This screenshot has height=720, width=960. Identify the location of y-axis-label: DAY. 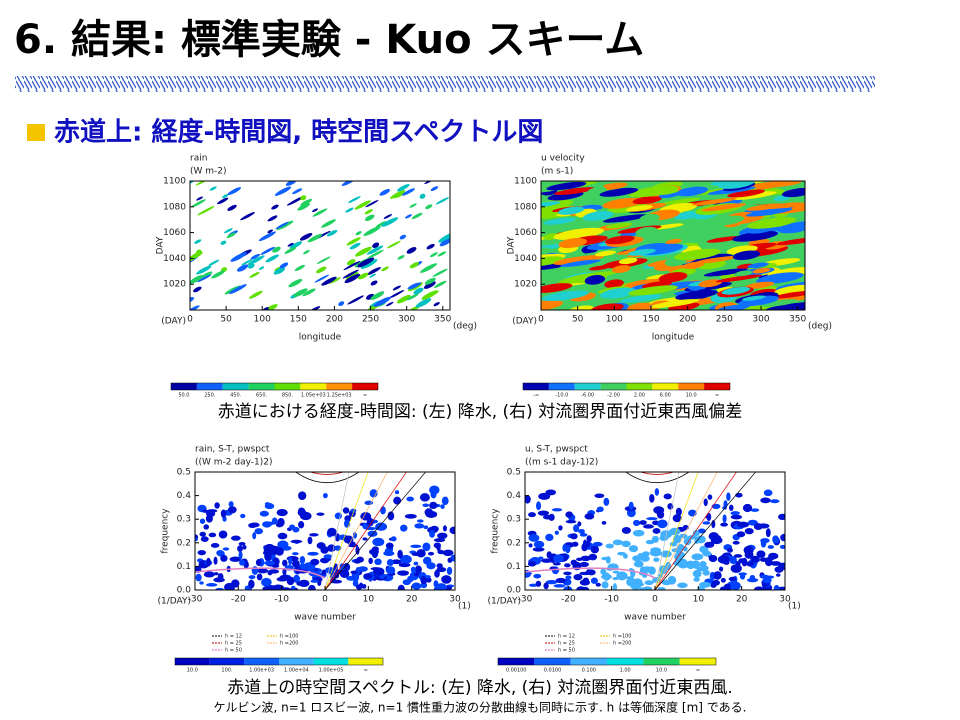
(512, 245).